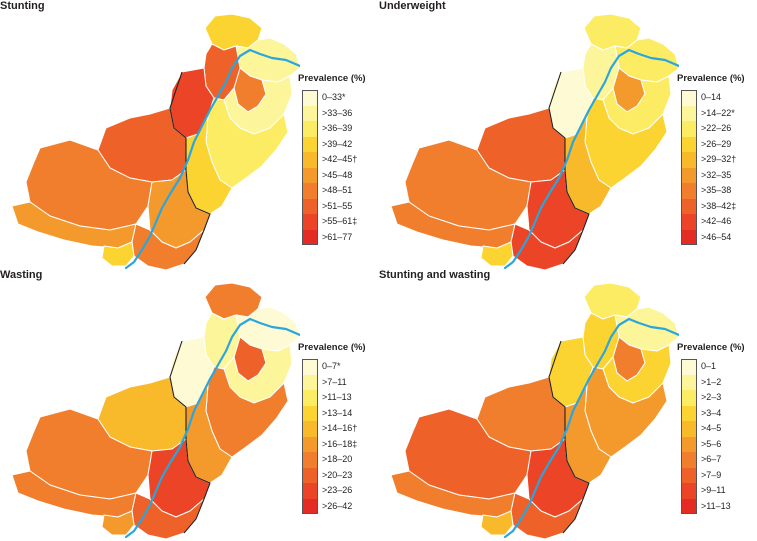 The width and height of the screenshot is (757, 541). What do you see at coordinates (711, 397) in the screenshot?
I see `legend-range-label: >2–3` at bounding box center [711, 397].